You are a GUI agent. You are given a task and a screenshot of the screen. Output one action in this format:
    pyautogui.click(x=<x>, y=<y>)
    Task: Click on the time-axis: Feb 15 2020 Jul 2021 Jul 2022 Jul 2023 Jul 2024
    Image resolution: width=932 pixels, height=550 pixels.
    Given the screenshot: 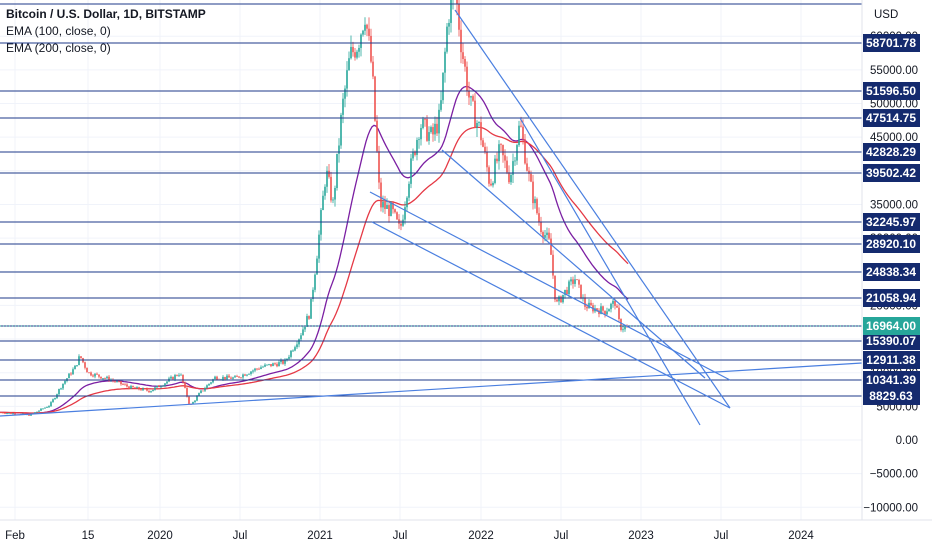 What is the action you would take?
    pyautogui.click(x=466, y=530)
    